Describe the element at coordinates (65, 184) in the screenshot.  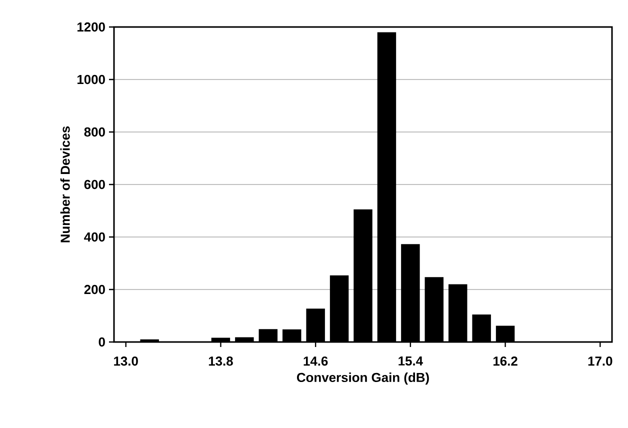
I see `y-axis-title: Number of Devices` at that location.